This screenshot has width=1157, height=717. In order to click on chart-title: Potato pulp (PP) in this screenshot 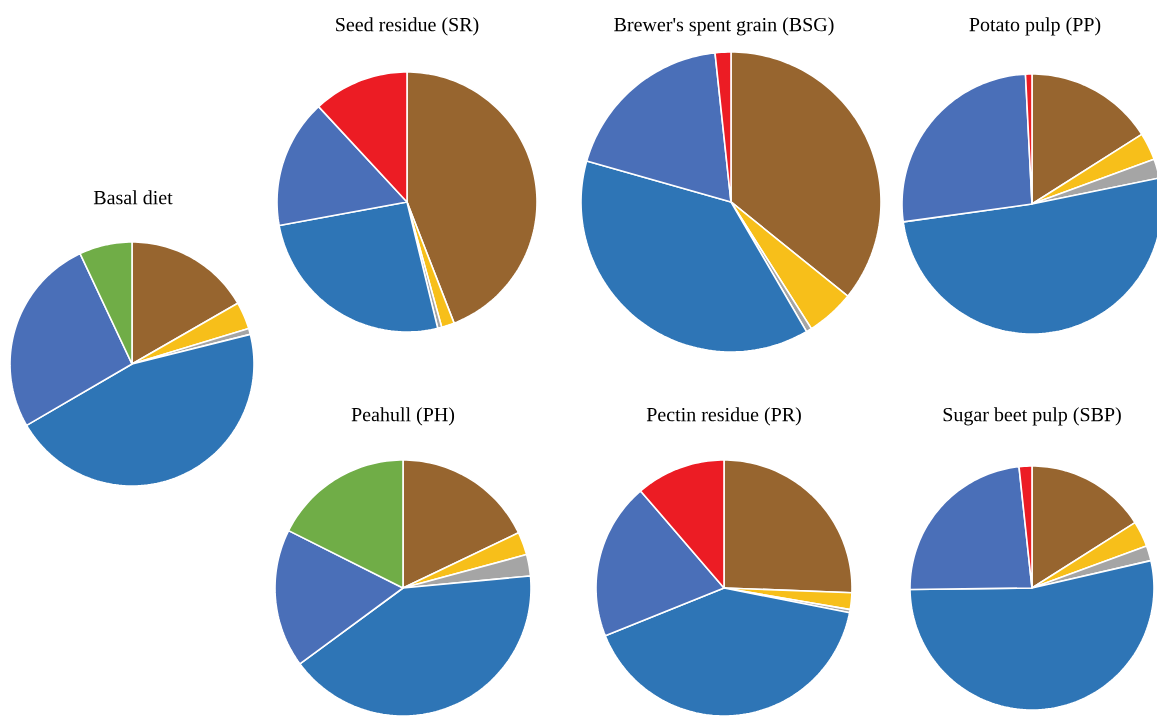, I will do `click(1035, 26)`.